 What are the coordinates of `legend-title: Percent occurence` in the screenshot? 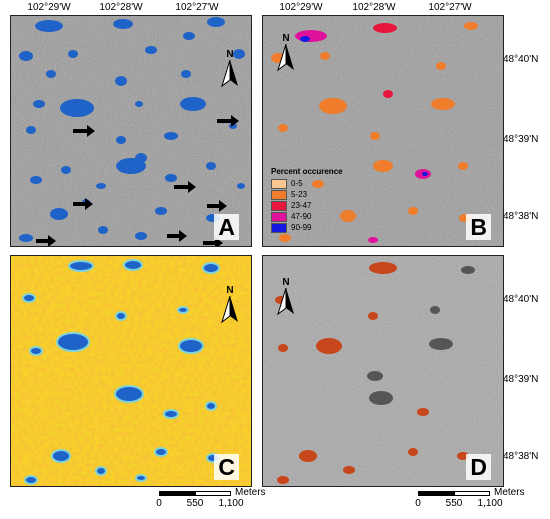 It's located at (307, 171).